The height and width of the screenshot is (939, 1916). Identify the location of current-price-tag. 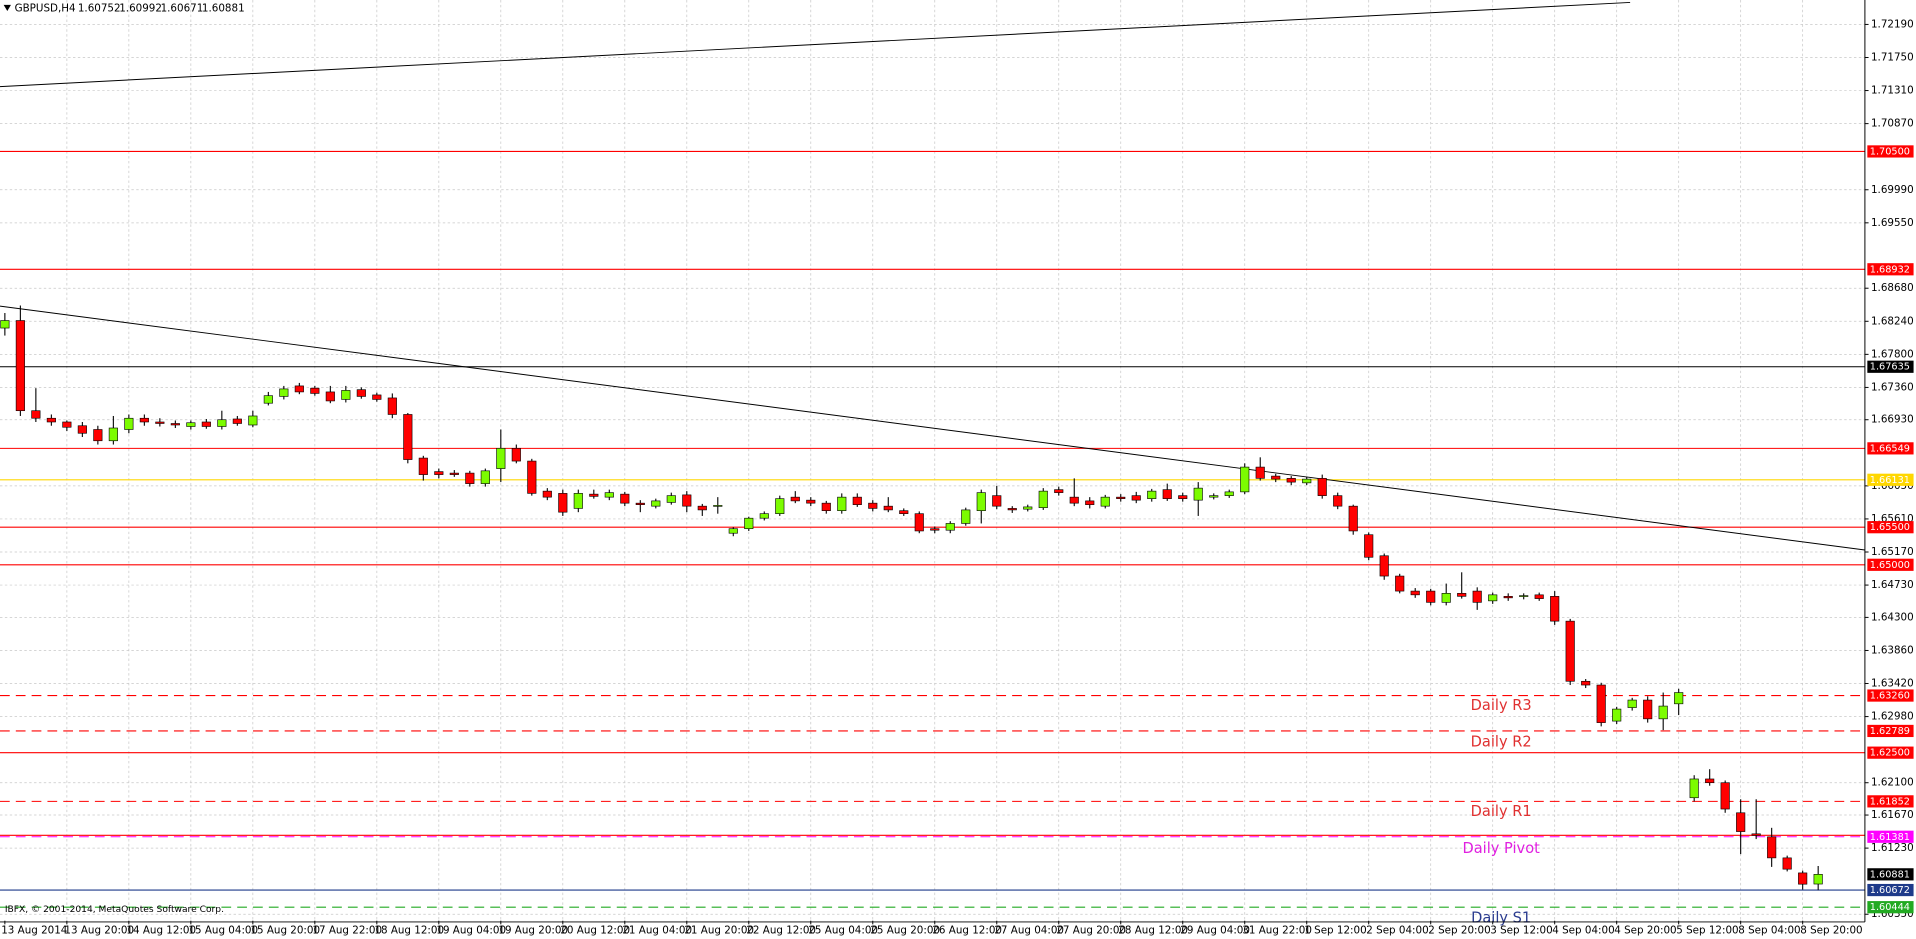
(1890, 874).